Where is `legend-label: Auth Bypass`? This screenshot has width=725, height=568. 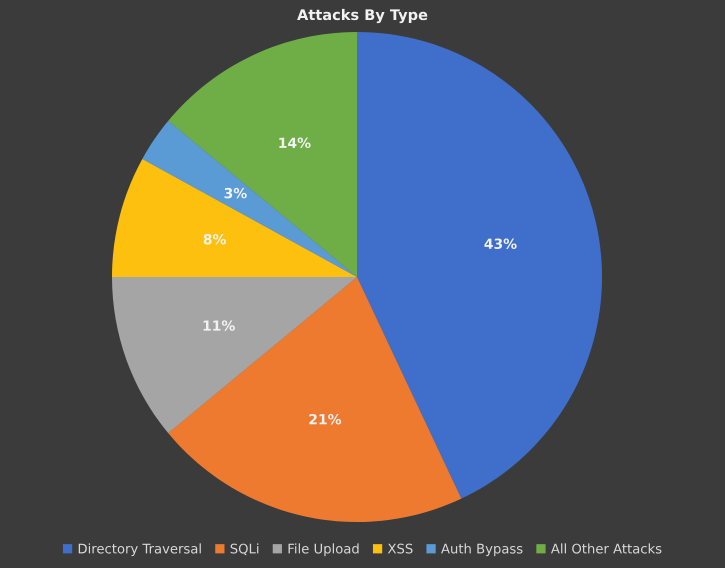
legend-label: Auth Bypass is located at coordinates (482, 549).